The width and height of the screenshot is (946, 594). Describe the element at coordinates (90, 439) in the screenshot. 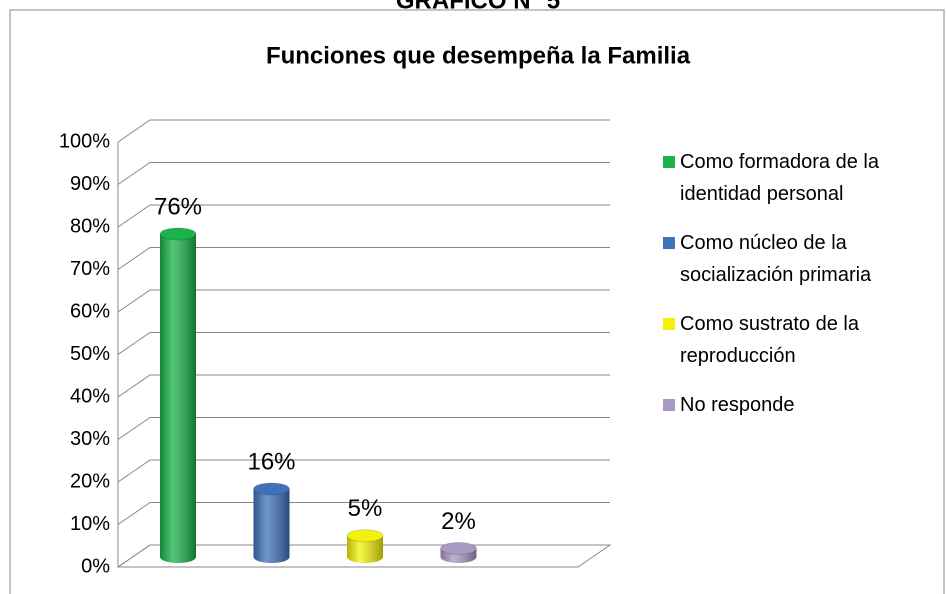

I see `y-tick-label: 30%` at that location.